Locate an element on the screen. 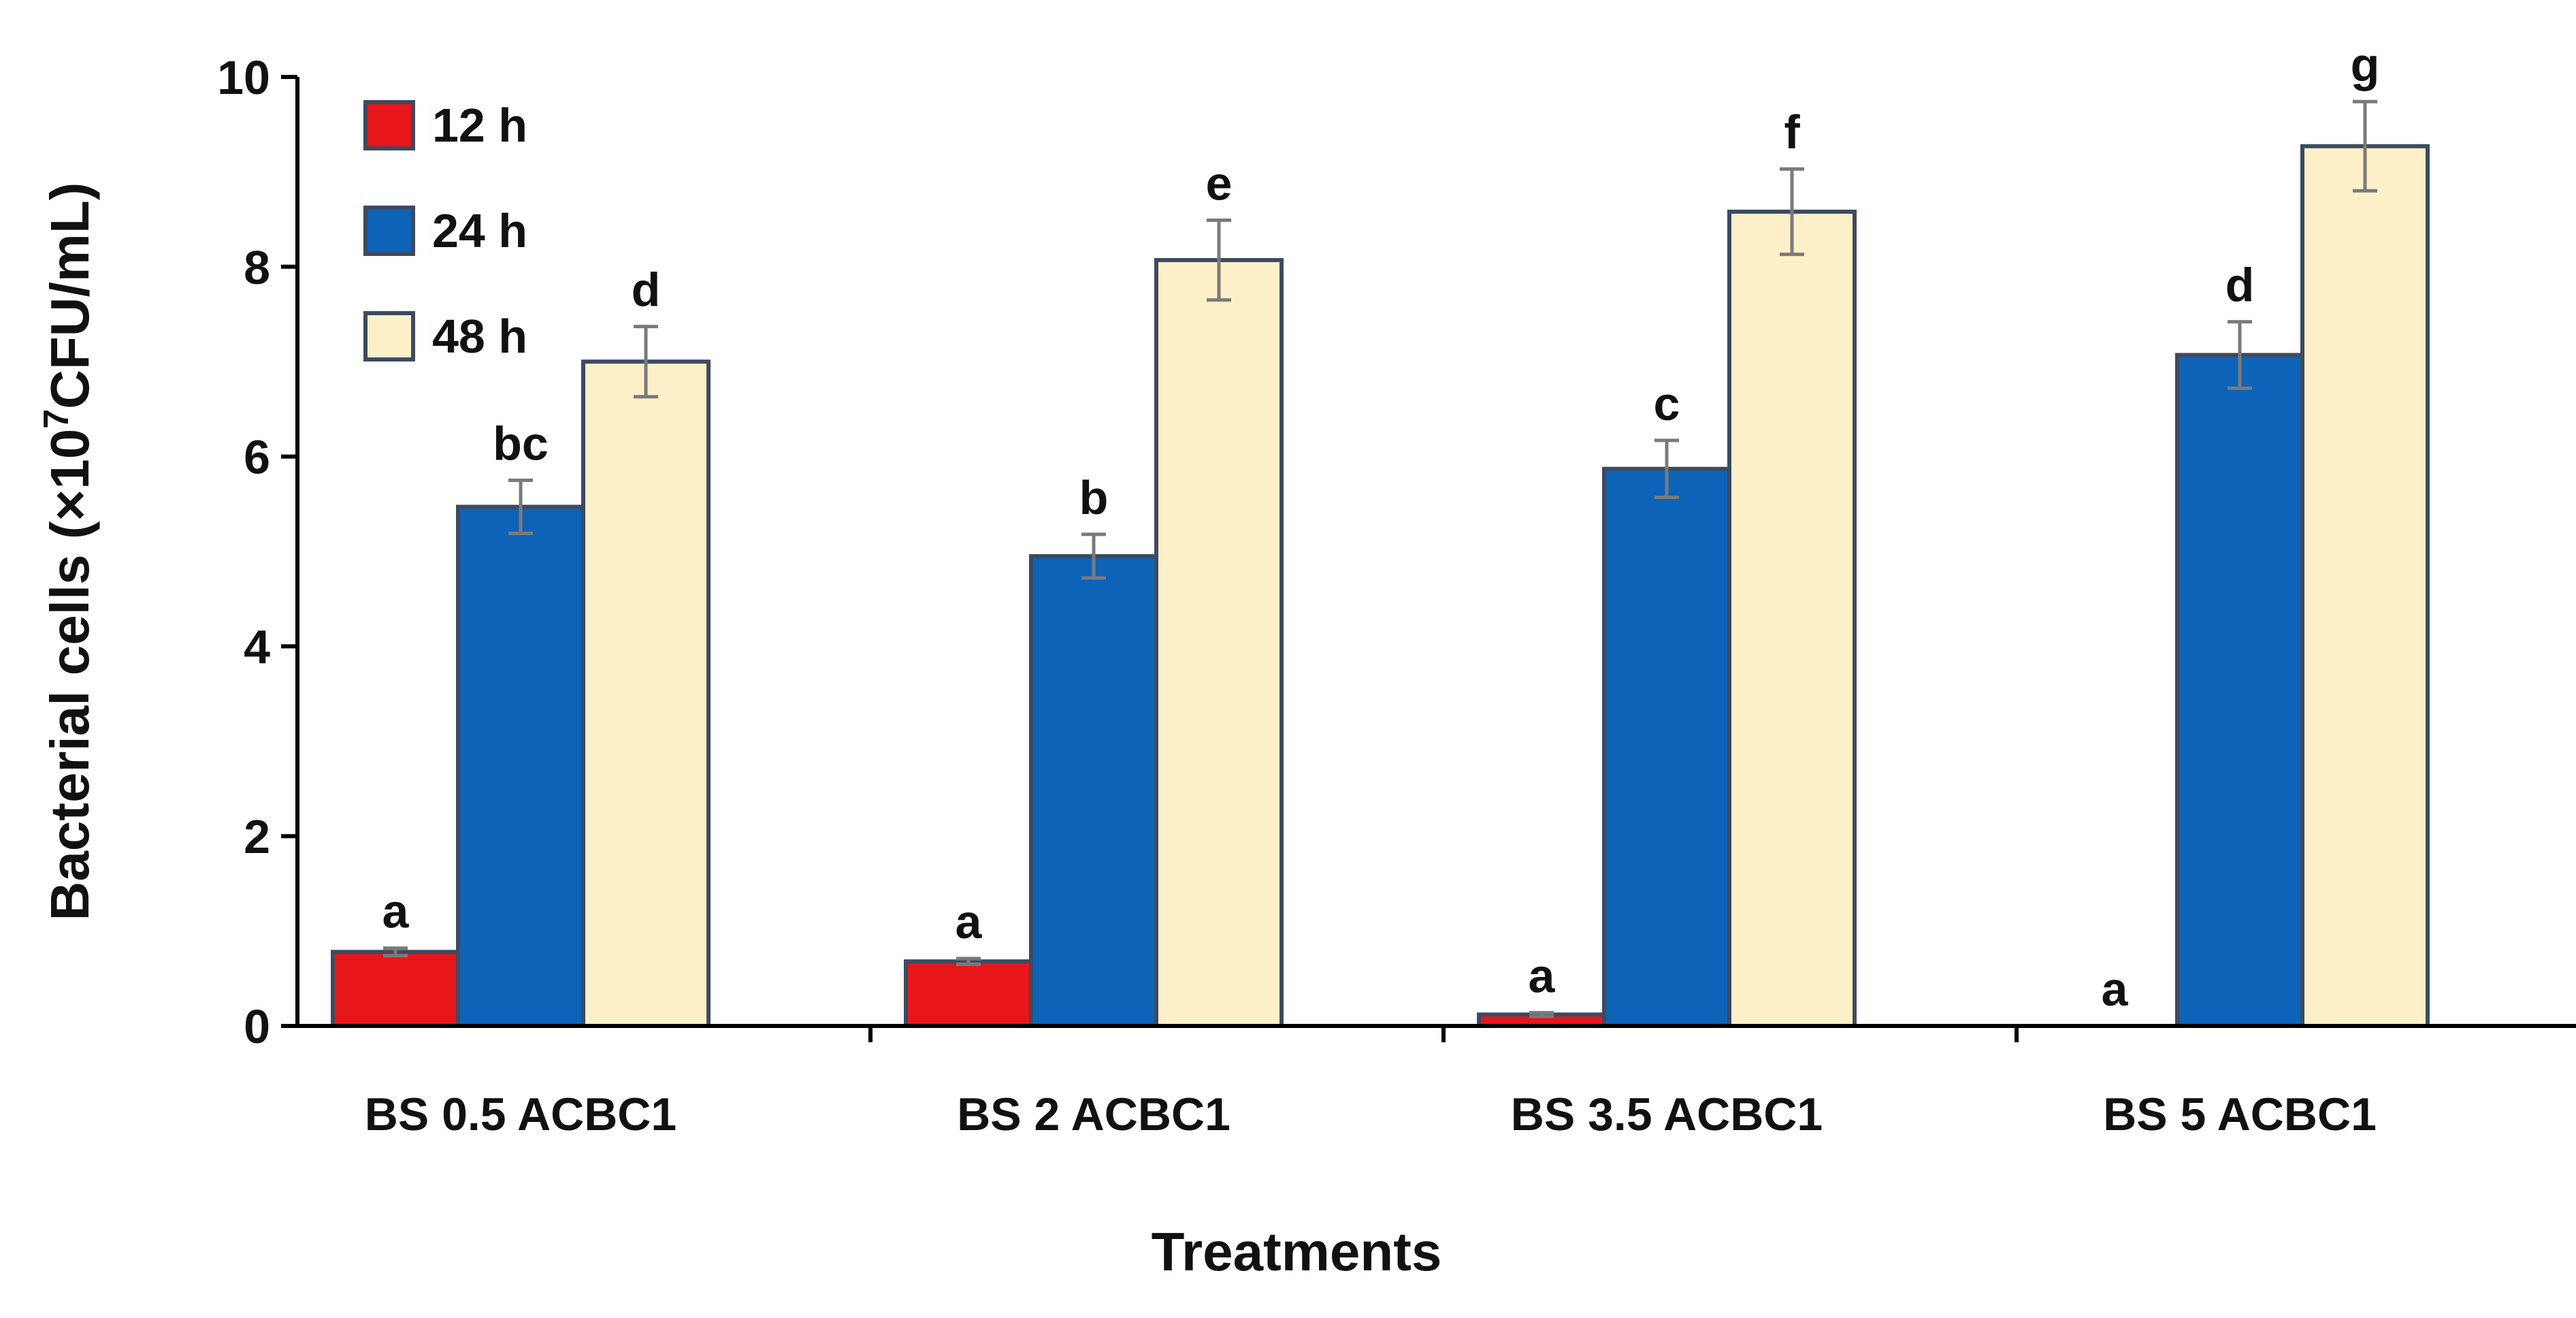  y-axis-title-unit: CFU/mL) is located at coordinates (69, 295).